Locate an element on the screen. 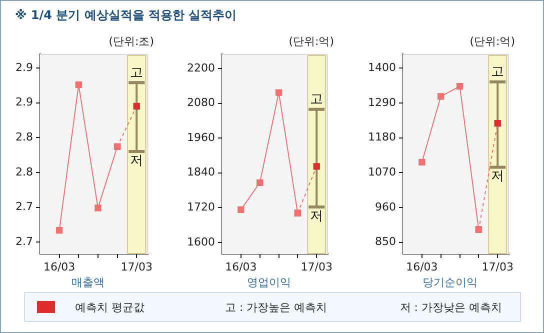 The height and width of the screenshot is (333, 544). y-tick-label: 1290 is located at coordinates (382, 102).